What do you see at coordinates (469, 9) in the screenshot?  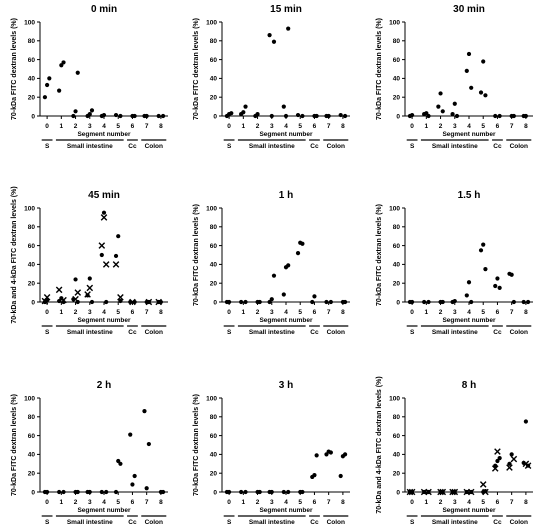 I see `panel-title: 30 min` at bounding box center [469, 9].